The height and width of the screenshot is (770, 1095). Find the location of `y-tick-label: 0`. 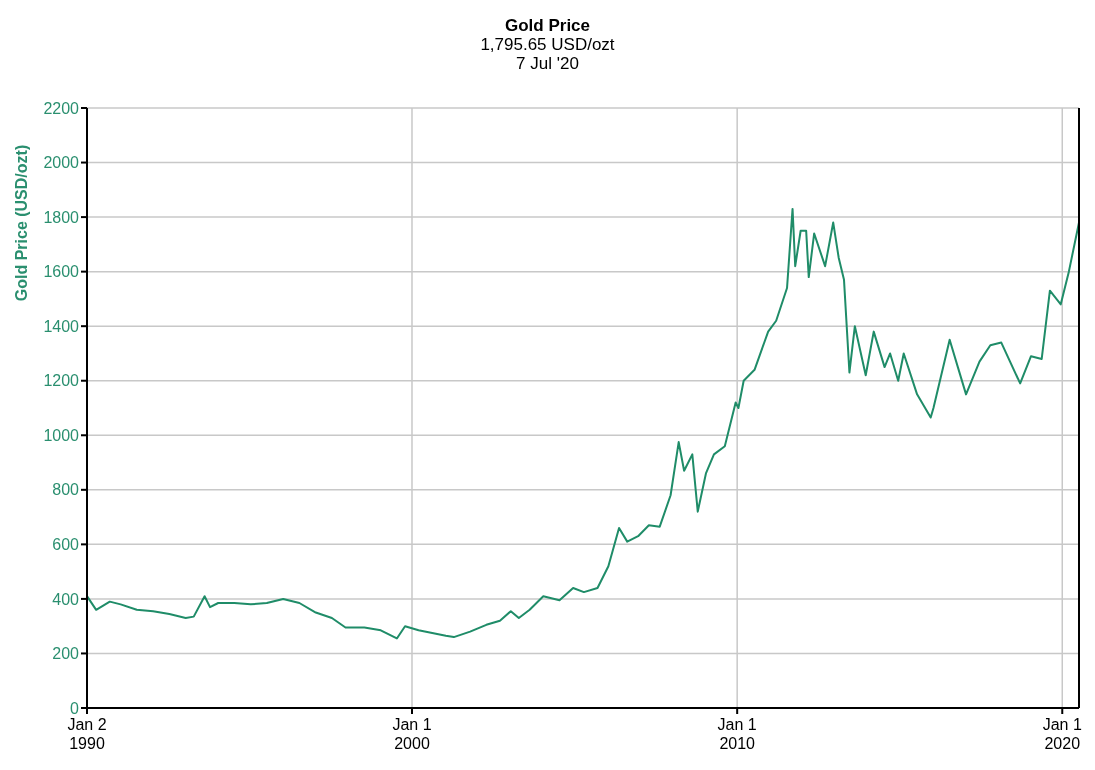

y-tick-label: 0 is located at coordinates (75, 708).